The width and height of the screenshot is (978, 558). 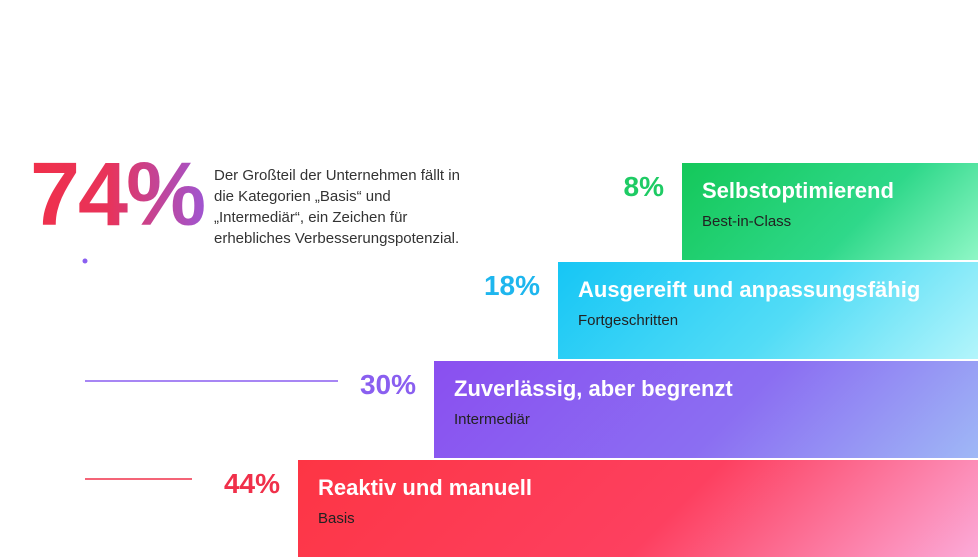 What do you see at coordinates (643, 186) in the screenshot?
I see `percent-label: 8%` at bounding box center [643, 186].